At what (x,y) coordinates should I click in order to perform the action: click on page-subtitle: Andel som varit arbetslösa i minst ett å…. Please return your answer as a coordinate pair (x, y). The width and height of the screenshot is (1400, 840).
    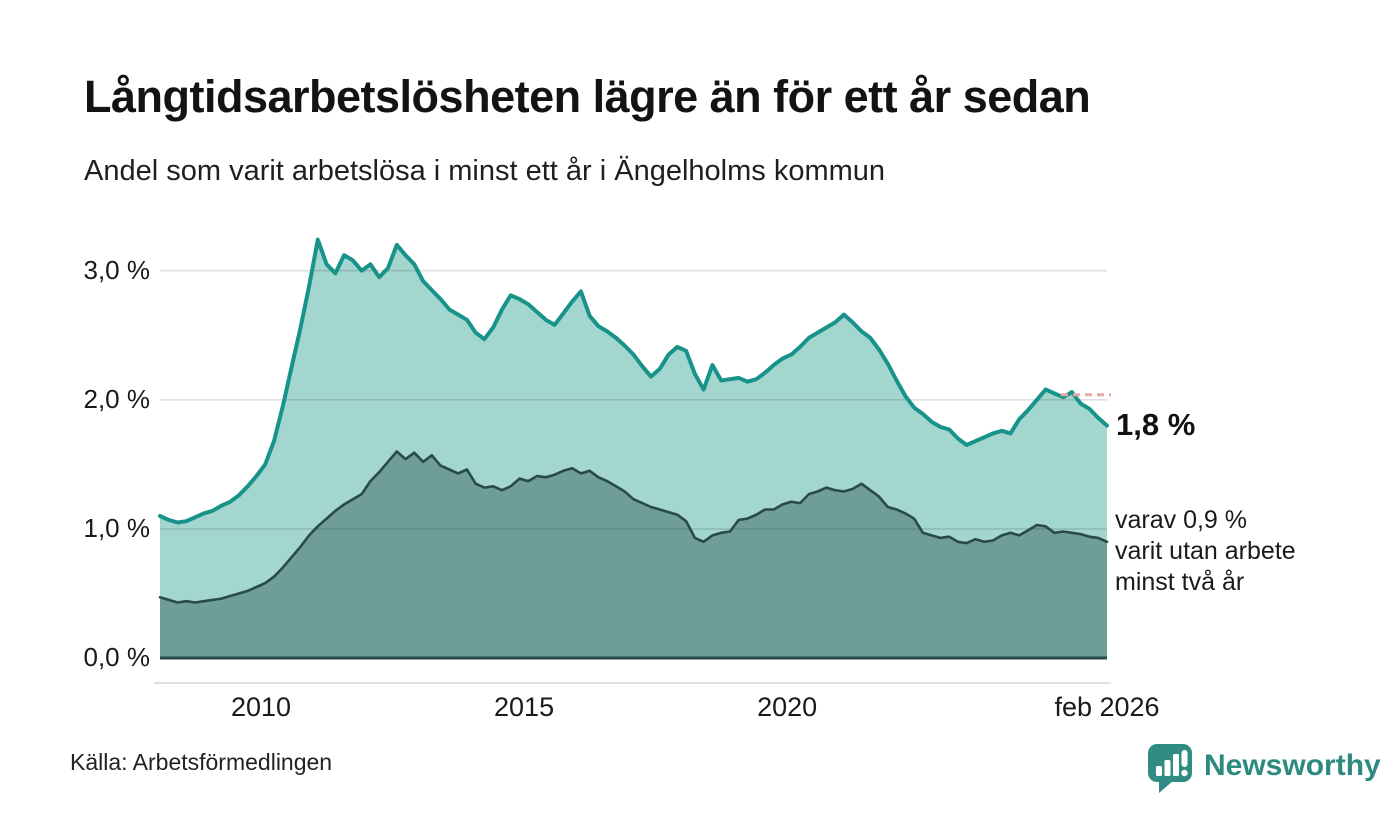
    Looking at the image, I should click on (485, 171).